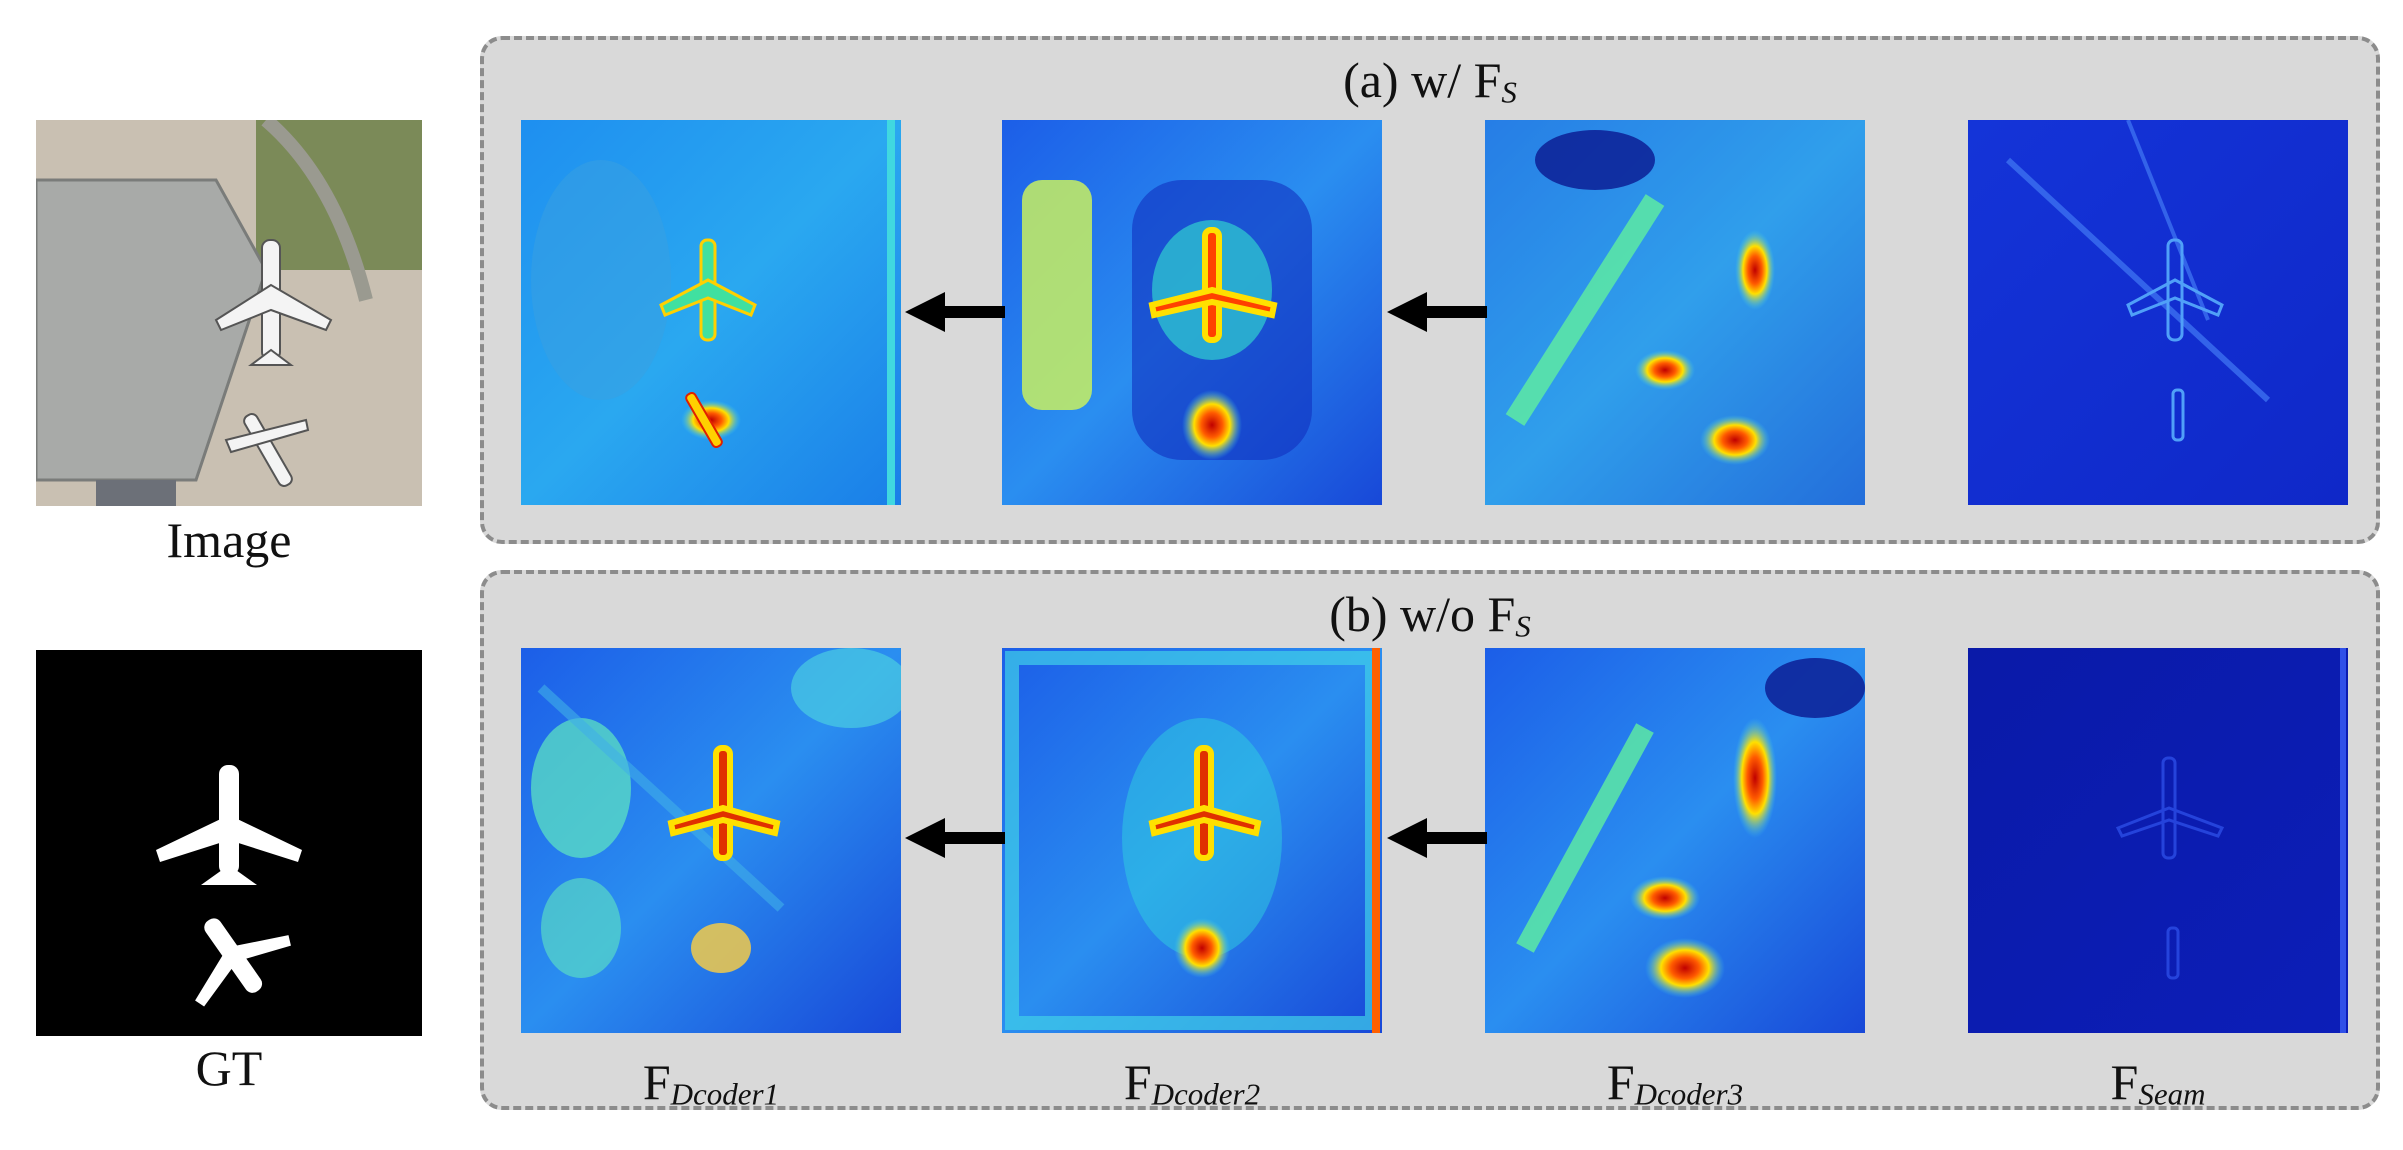  I want to click on panel-b-title: (b) w/o FS, so click(1430, 615).